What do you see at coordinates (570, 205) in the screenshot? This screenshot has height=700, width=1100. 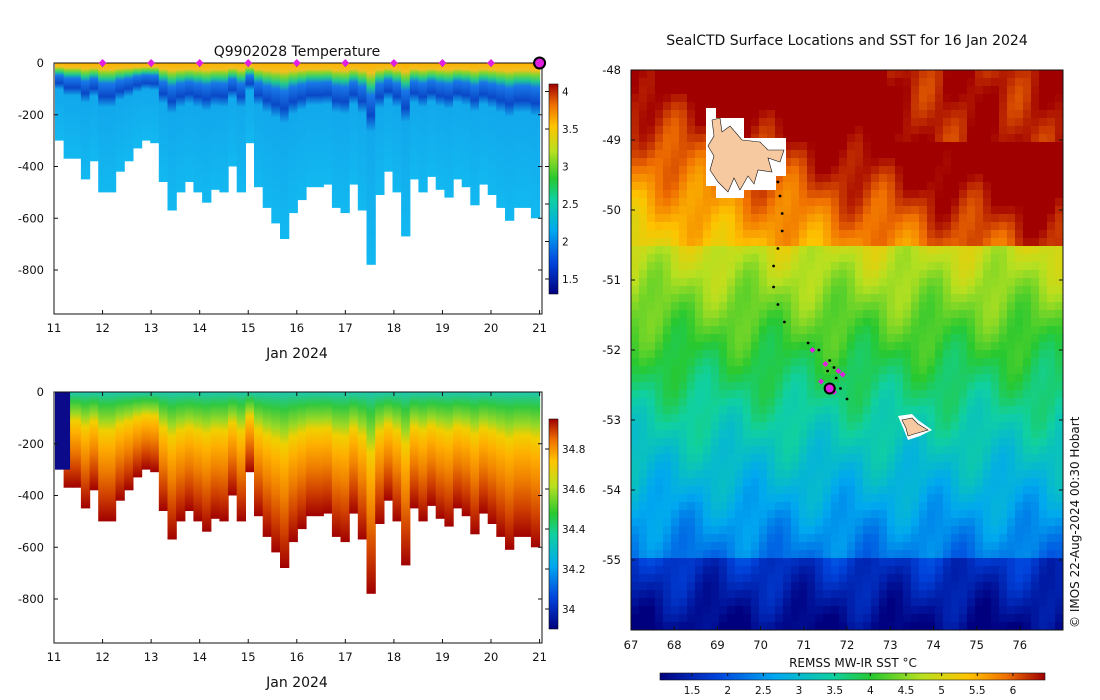 I see `colorbar-tick-label: 2.5` at bounding box center [570, 205].